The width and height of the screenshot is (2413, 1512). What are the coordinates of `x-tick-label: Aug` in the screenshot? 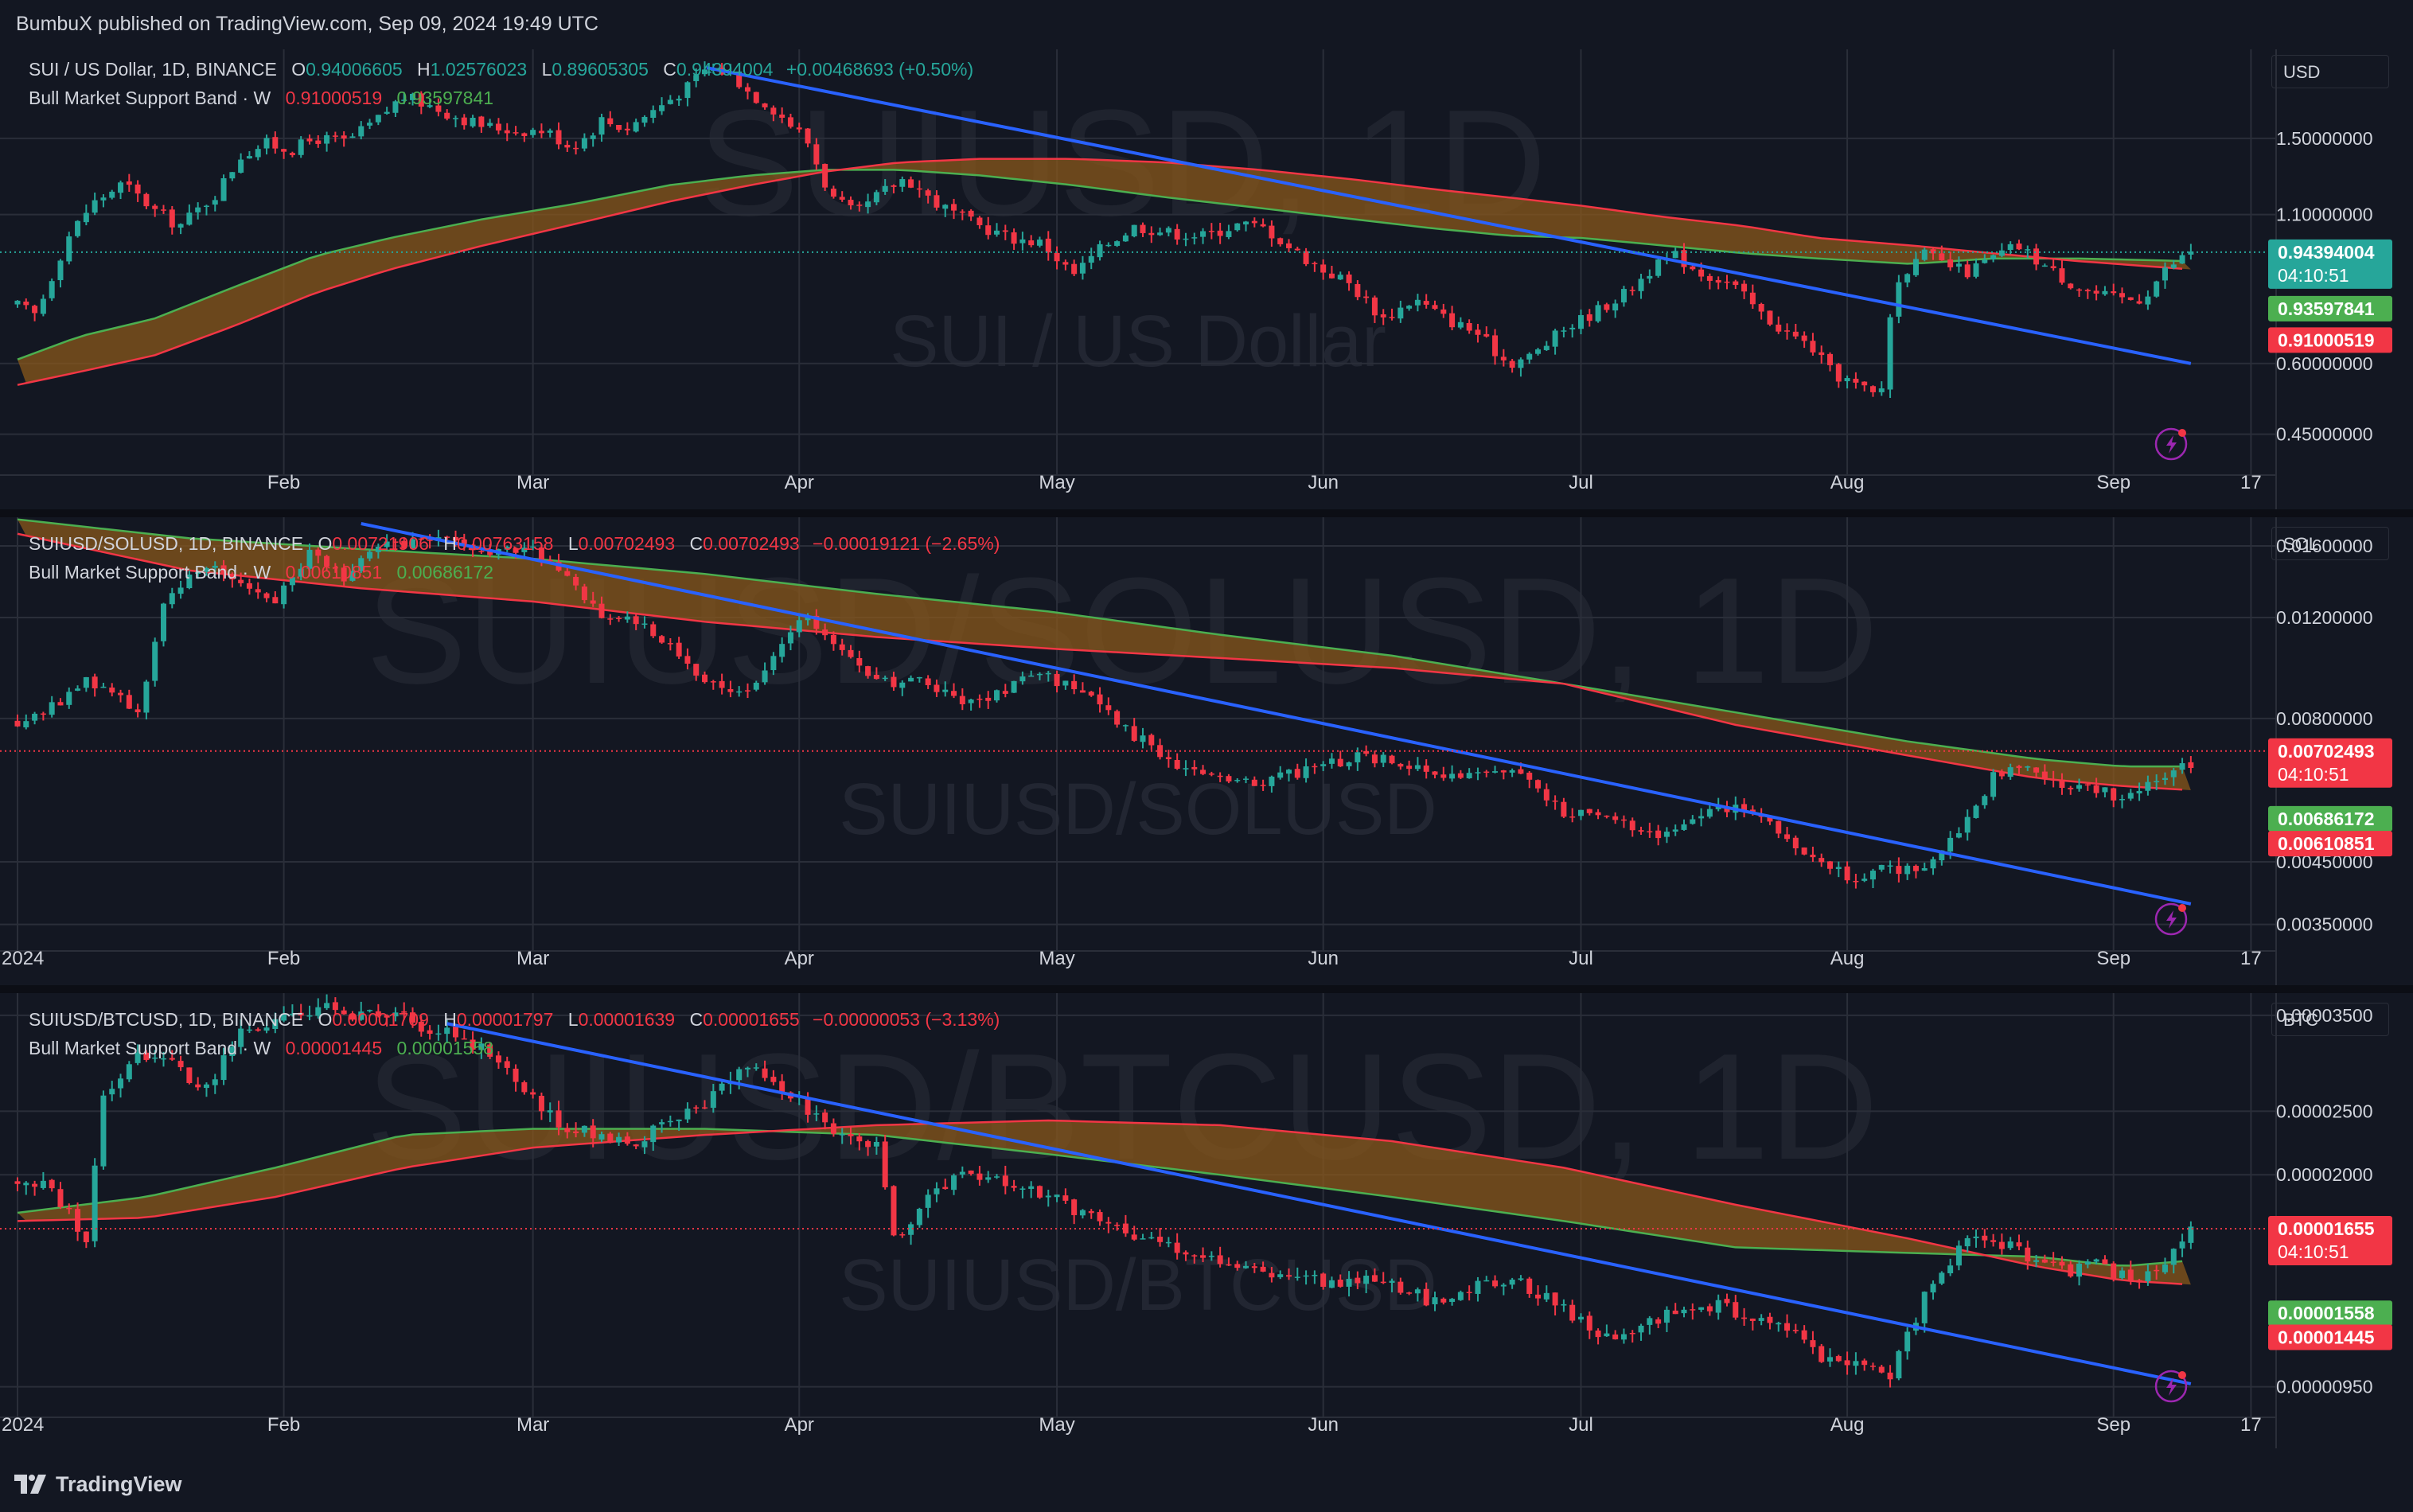 It's located at (1847, 958).